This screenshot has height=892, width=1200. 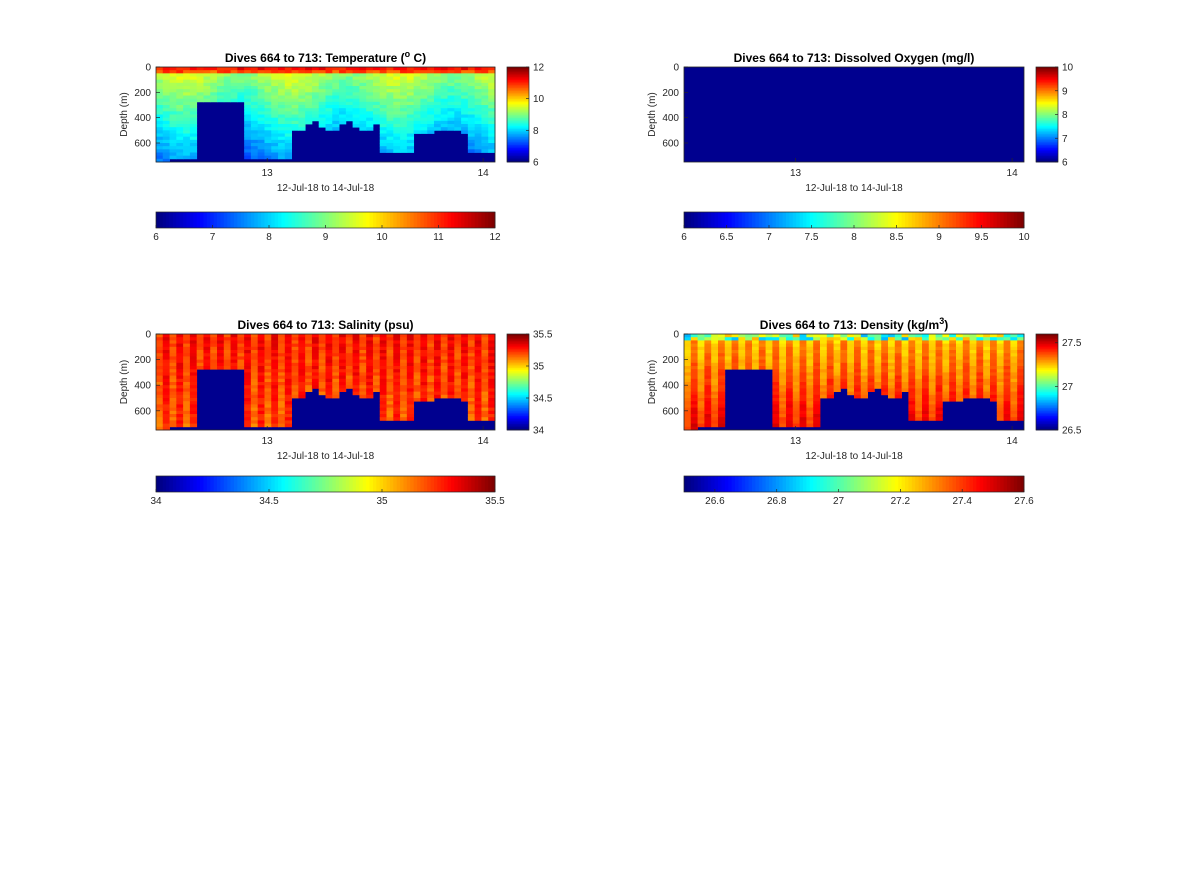 What do you see at coordinates (382, 501) in the screenshot?
I see `horizontal-colorbar-tick-label: 35` at bounding box center [382, 501].